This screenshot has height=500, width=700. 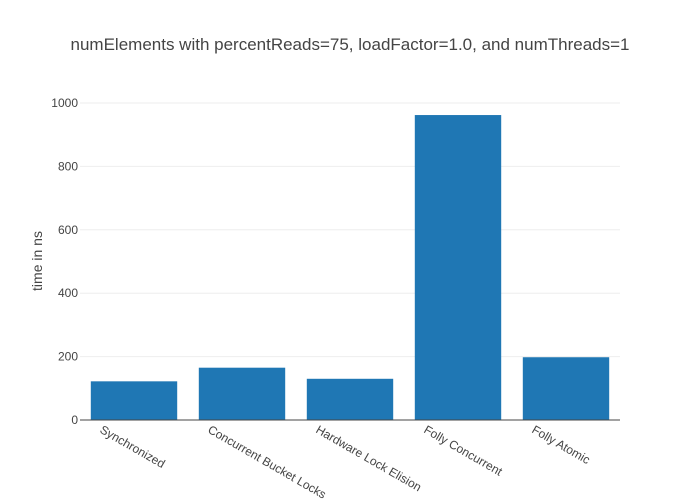 What do you see at coordinates (74, 420) in the screenshot?
I see `y-tick-label: 0` at bounding box center [74, 420].